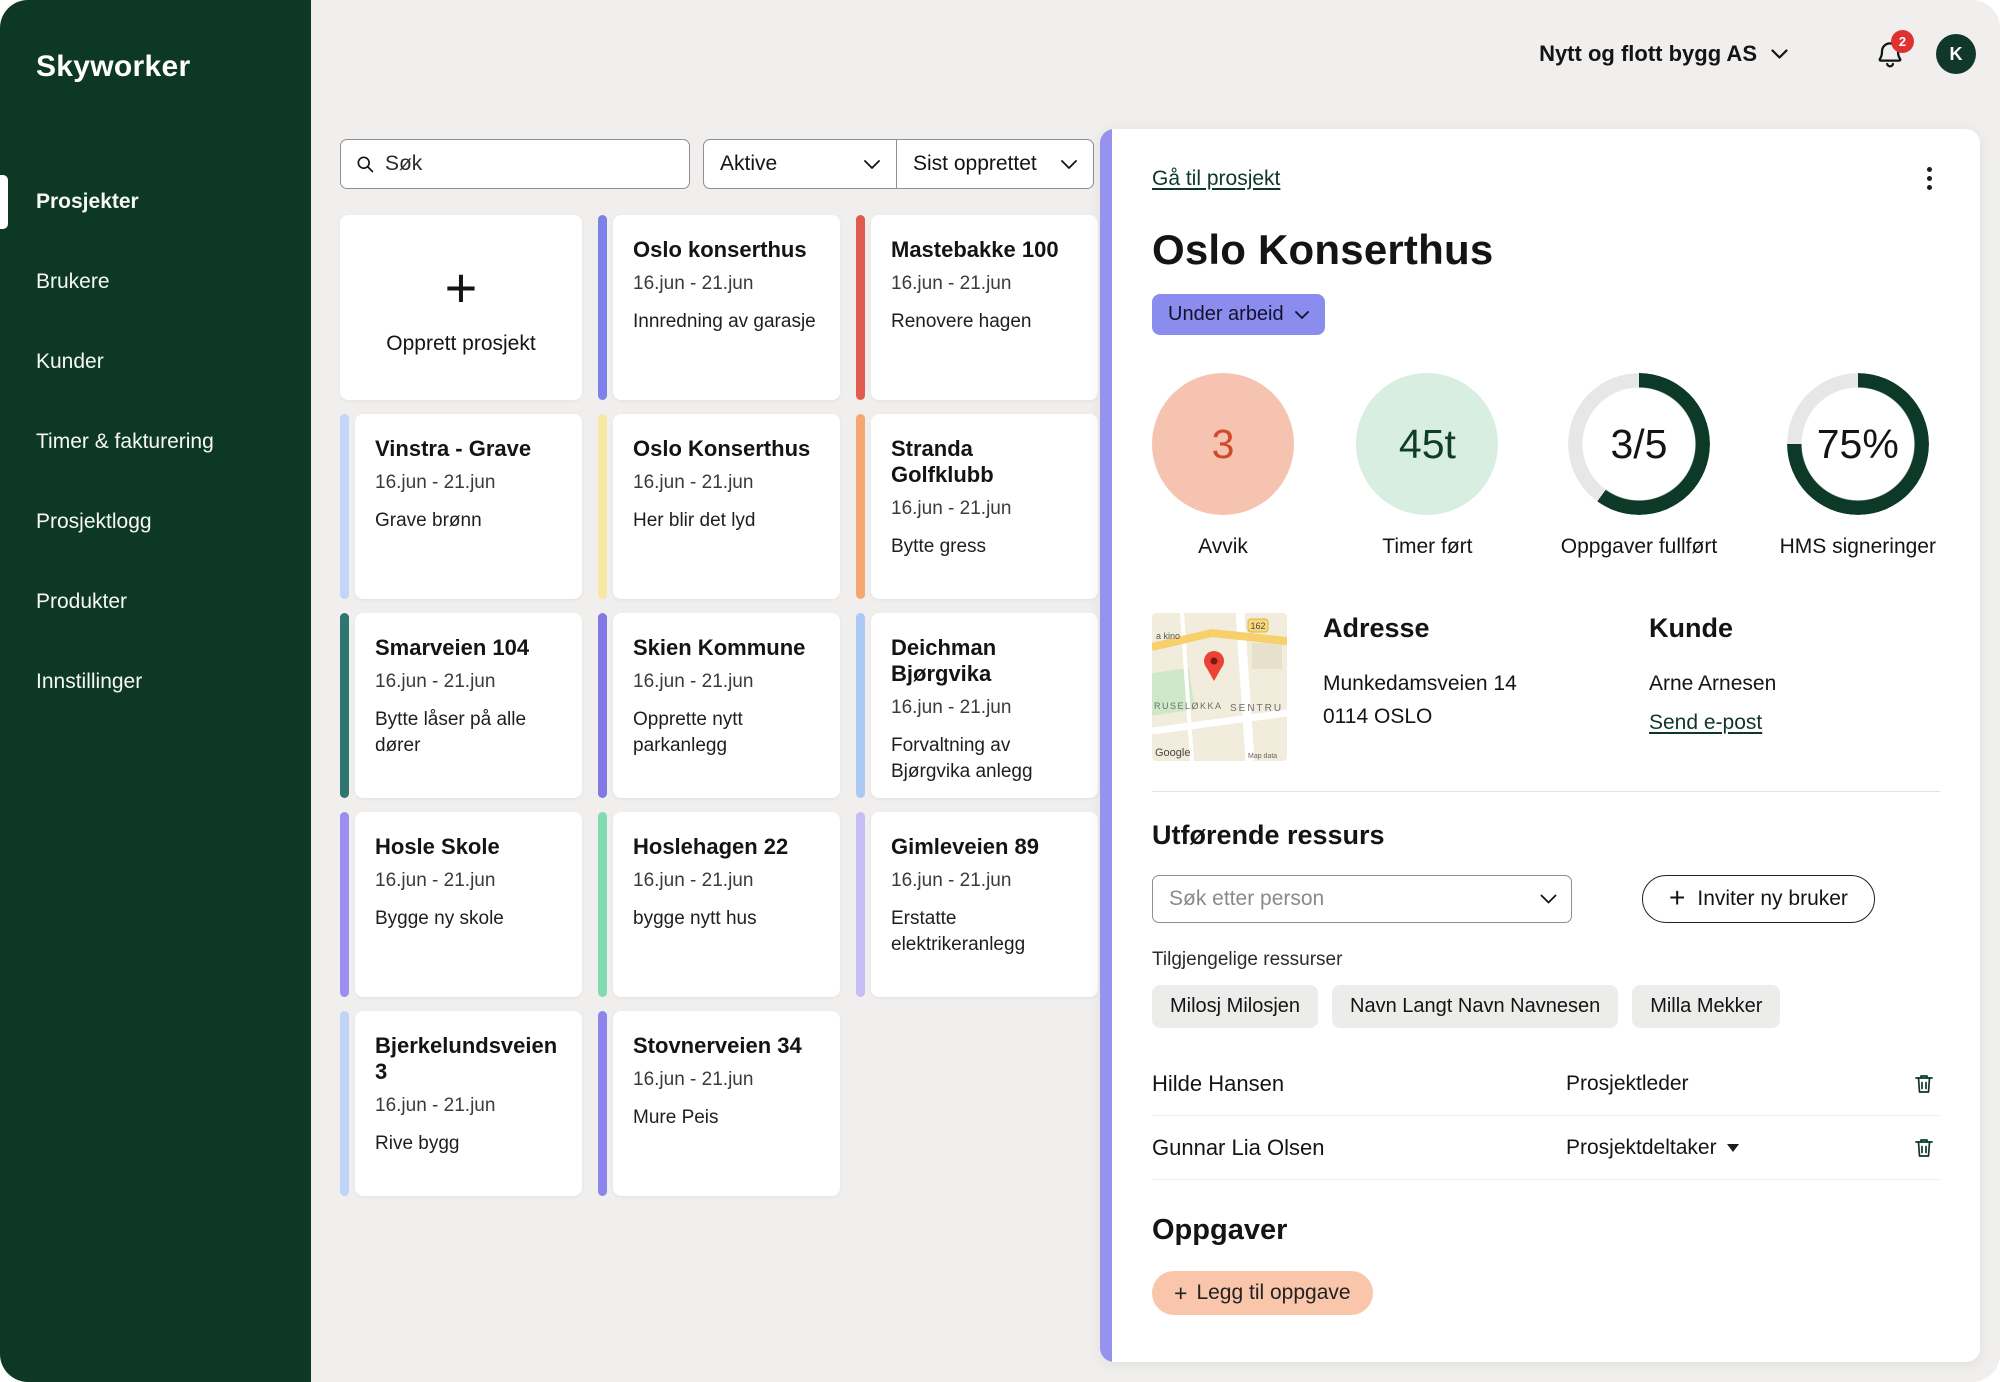 The width and height of the screenshot is (2000, 1382). What do you see at coordinates (1858, 466) in the screenshot?
I see `stat-hms-signeringer: 75% HMS signeringer` at bounding box center [1858, 466].